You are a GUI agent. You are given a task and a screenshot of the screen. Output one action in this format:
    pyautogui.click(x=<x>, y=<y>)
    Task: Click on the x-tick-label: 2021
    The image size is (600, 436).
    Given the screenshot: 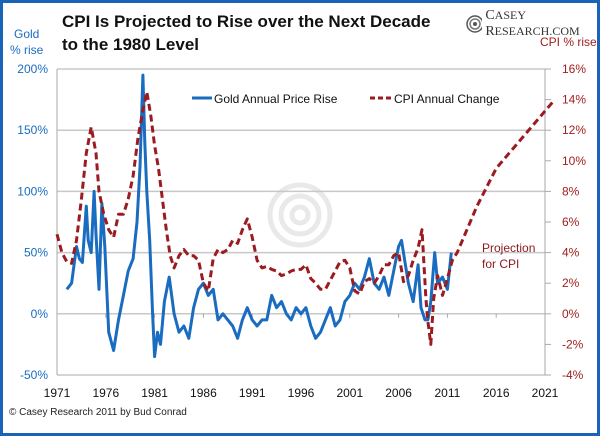 What is the action you would take?
    pyautogui.click(x=545, y=393)
    